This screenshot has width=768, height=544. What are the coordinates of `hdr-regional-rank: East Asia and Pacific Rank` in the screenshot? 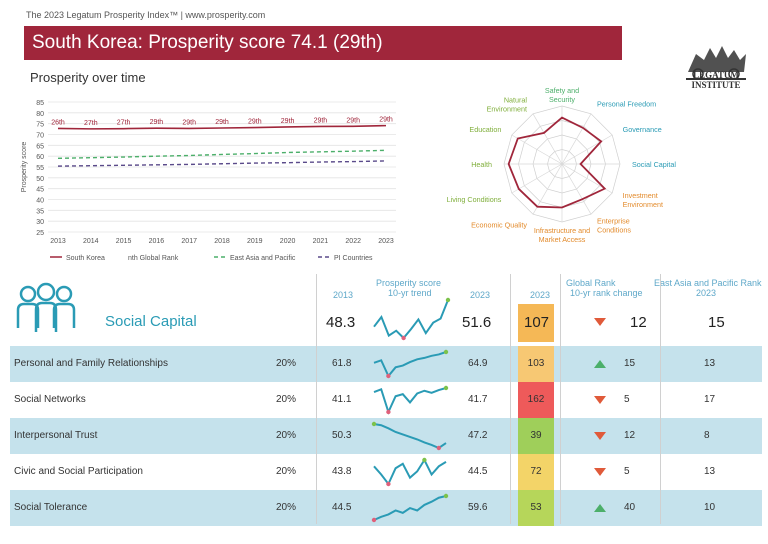 It's located at (708, 283).